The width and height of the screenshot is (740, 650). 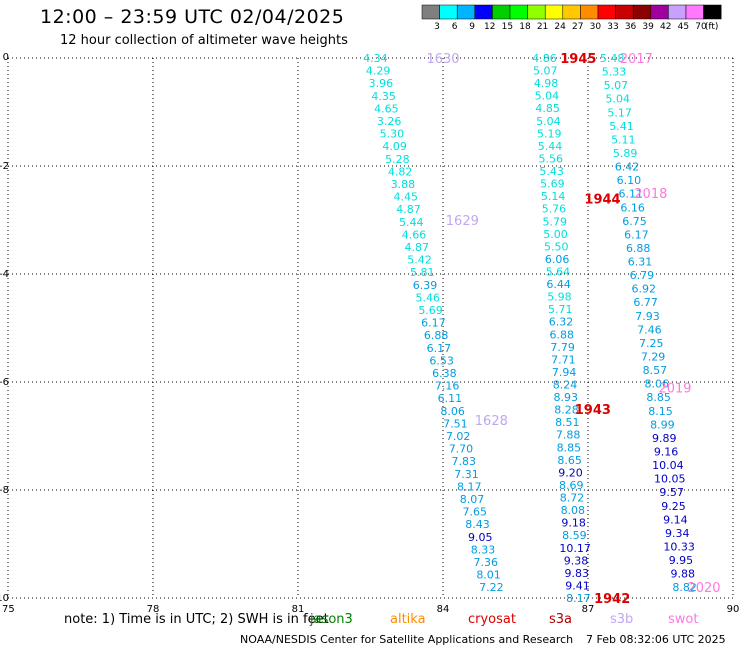 What do you see at coordinates (439, 348) in the screenshot?
I see `wave-height-value: 6.17` at bounding box center [439, 348].